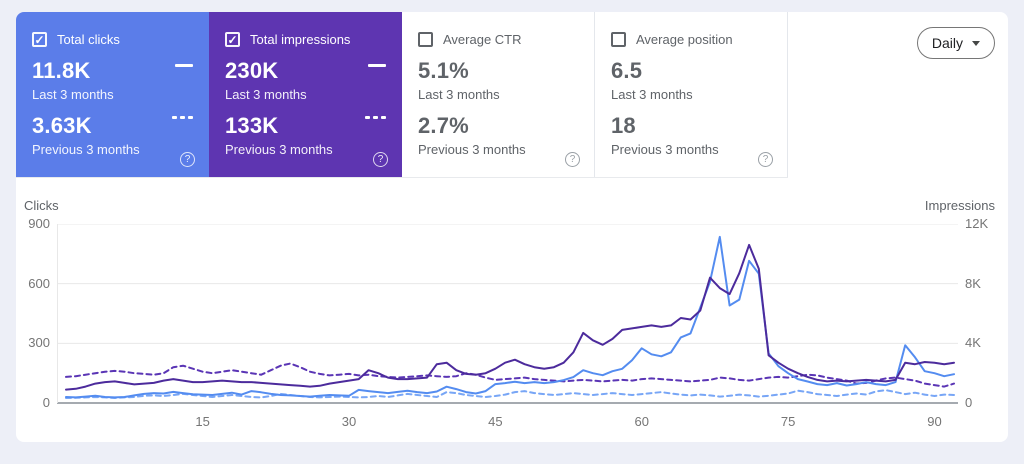 Image resolution: width=1024 pixels, height=464 pixels. Describe the element at coordinates (642, 421) in the screenshot. I see `svg-text: 60` at that location.